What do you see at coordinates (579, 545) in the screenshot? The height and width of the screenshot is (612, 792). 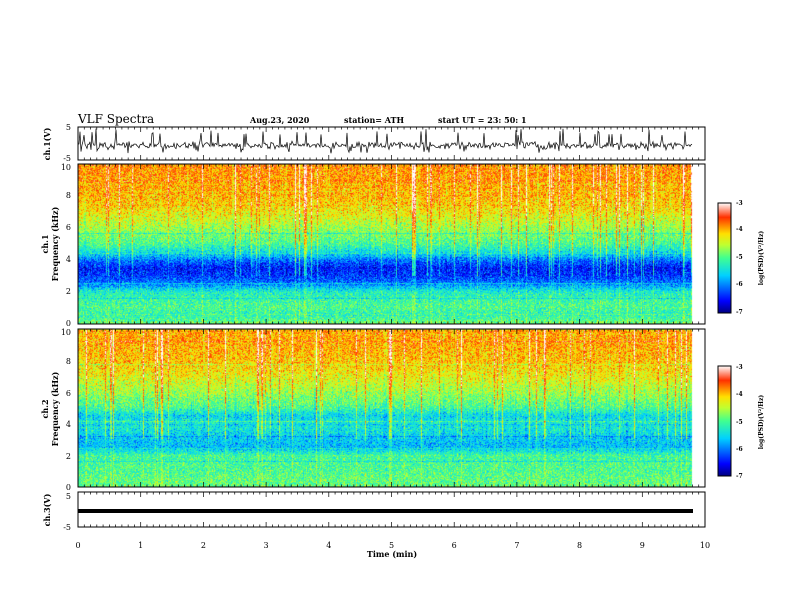 I see `time-tick-label: 8` at bounding box center [579, 545].